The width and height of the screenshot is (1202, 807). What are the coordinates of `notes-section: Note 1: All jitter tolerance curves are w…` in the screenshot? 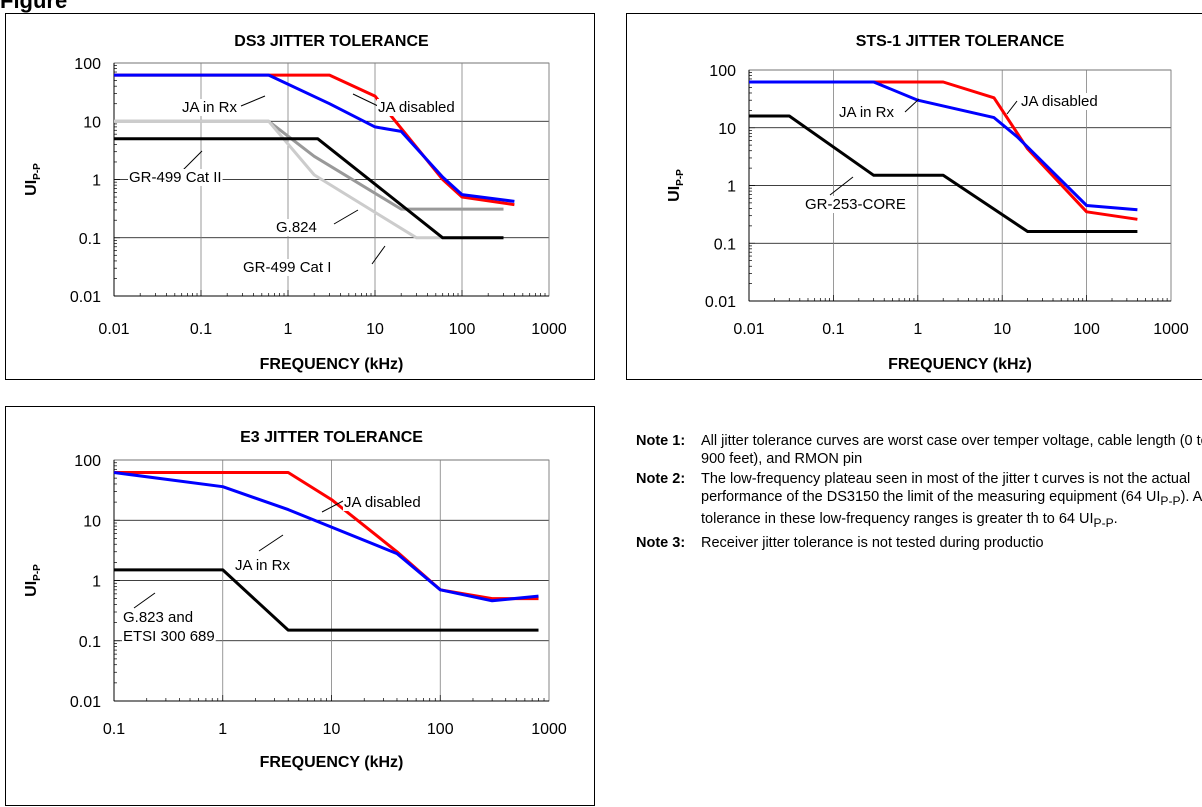 It's located at (919, 493).